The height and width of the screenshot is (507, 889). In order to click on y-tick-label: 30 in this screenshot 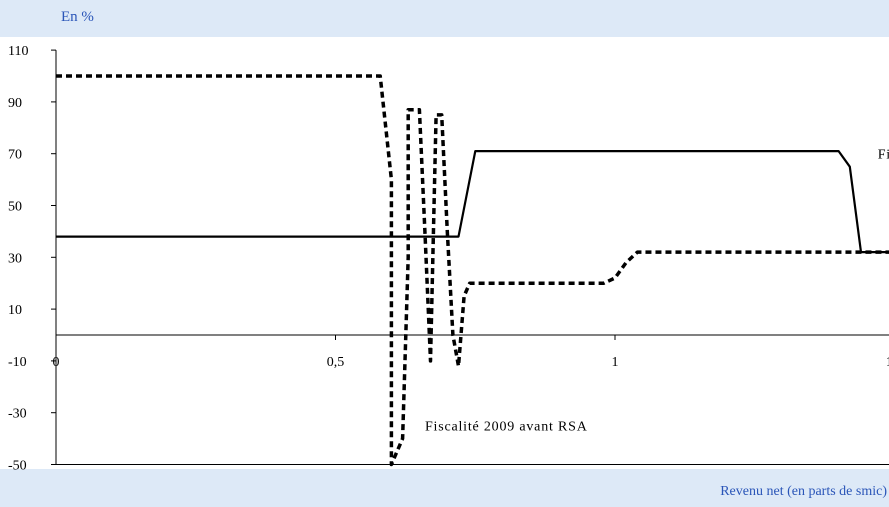, I will do `click(15, 258)`.